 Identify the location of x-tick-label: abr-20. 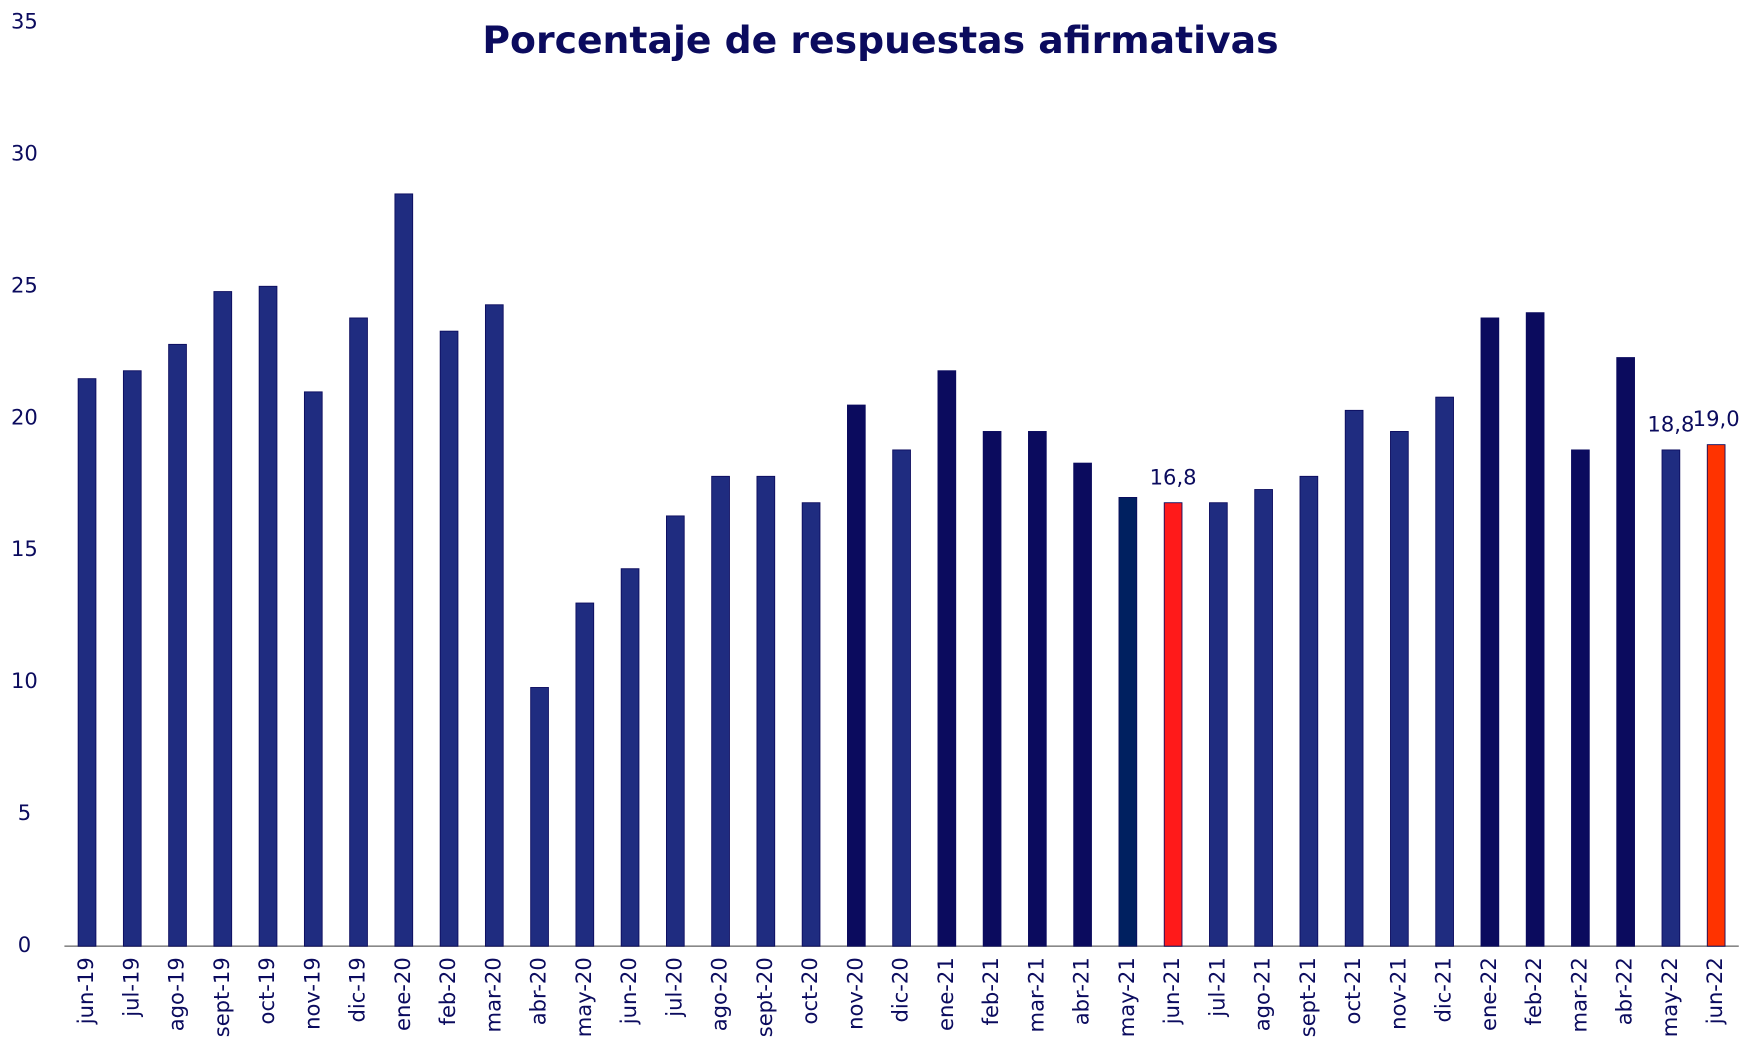
(538, 991).